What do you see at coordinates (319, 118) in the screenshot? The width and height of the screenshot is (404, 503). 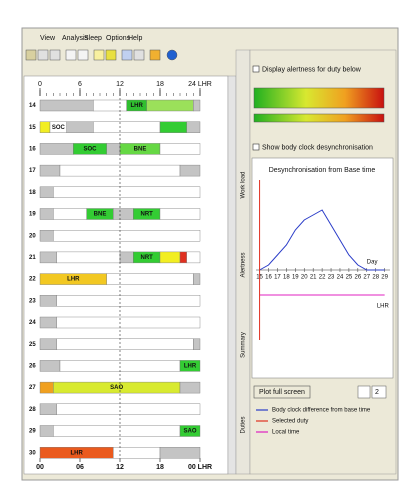 I see `alertness-gradient` at bounding box center [319, 118].